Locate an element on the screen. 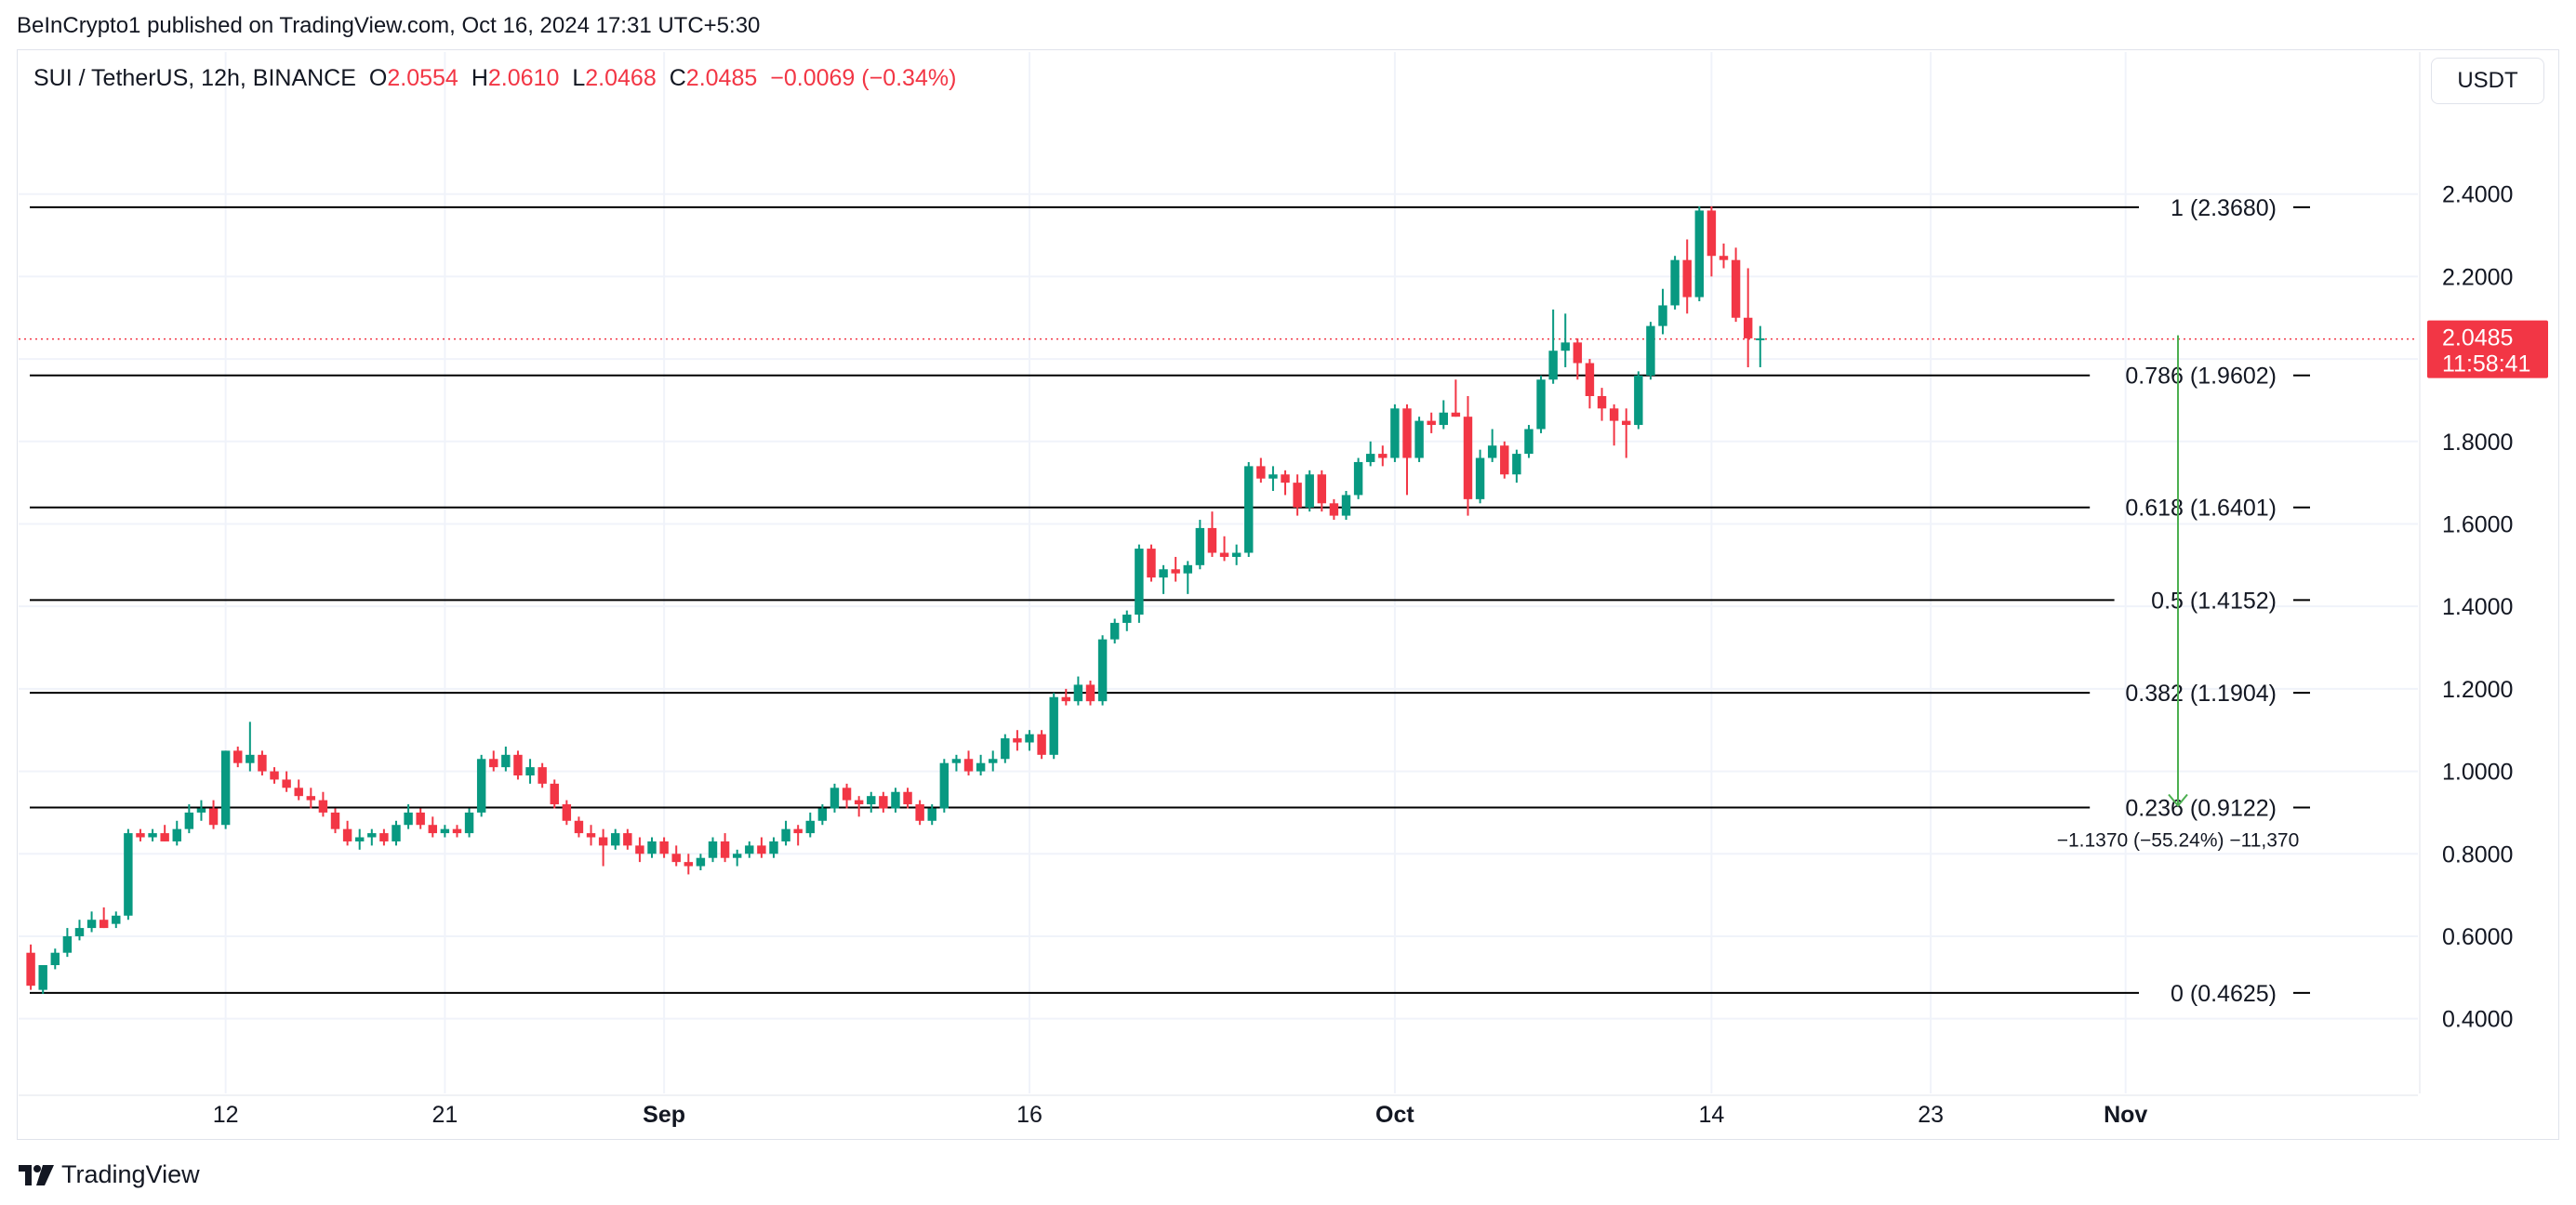 Image resolution: width=2576 pixels, height=1205 pixels. fib-level-label: 0.786 (1.9602) is located at coordinates (2201, 377).